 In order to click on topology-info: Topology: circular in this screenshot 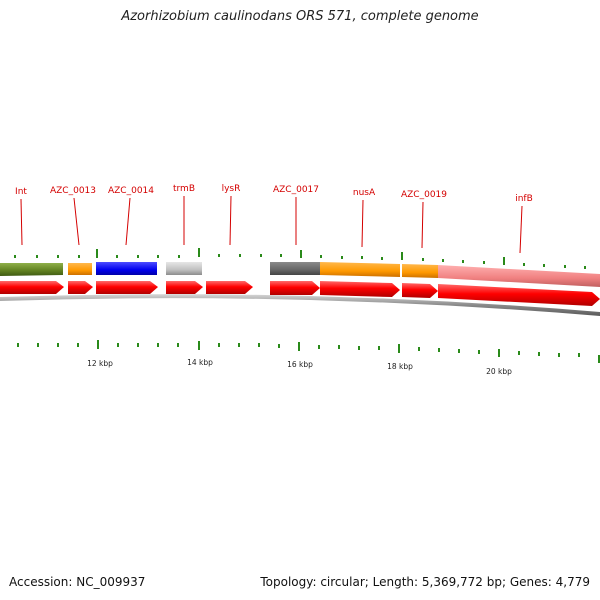, I will do `click(312, 582)`.